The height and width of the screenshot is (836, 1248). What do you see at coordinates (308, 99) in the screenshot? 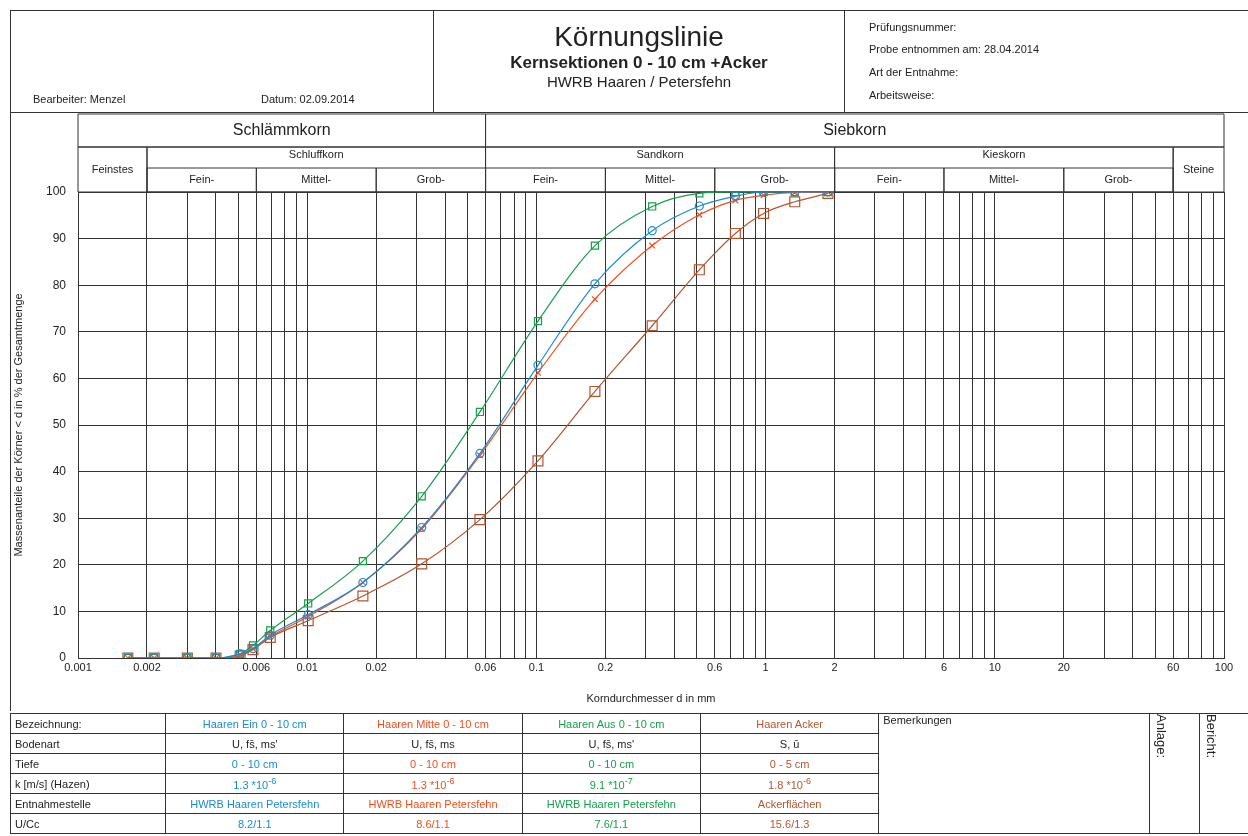
I see `text: Datum: 02.09.2014` at bounding box center [308, 99].